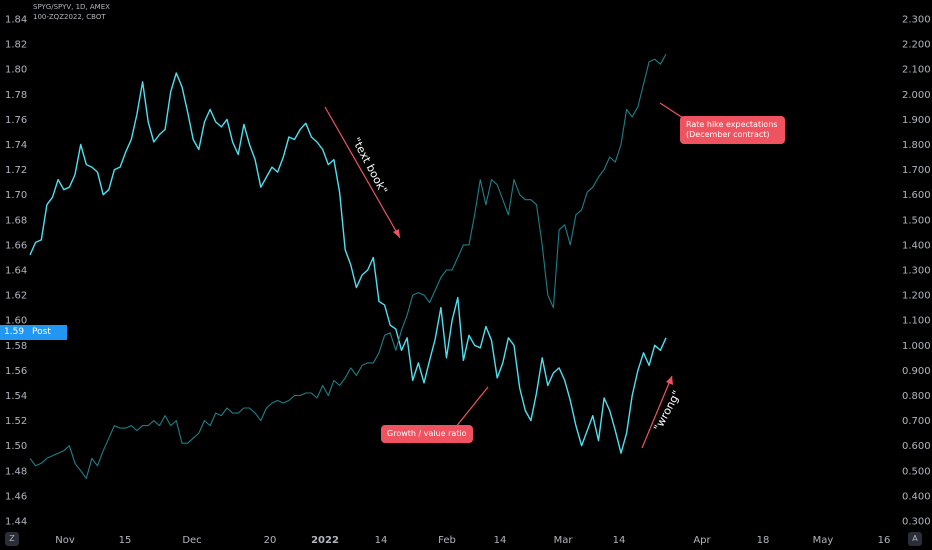 Image resolution: width=932 pixels, height=550 pixels. What do you see at coordinates (16, 421) in the screenshot?
I see `left-axis-tick: 1.52` at bounding box center [16, 421].